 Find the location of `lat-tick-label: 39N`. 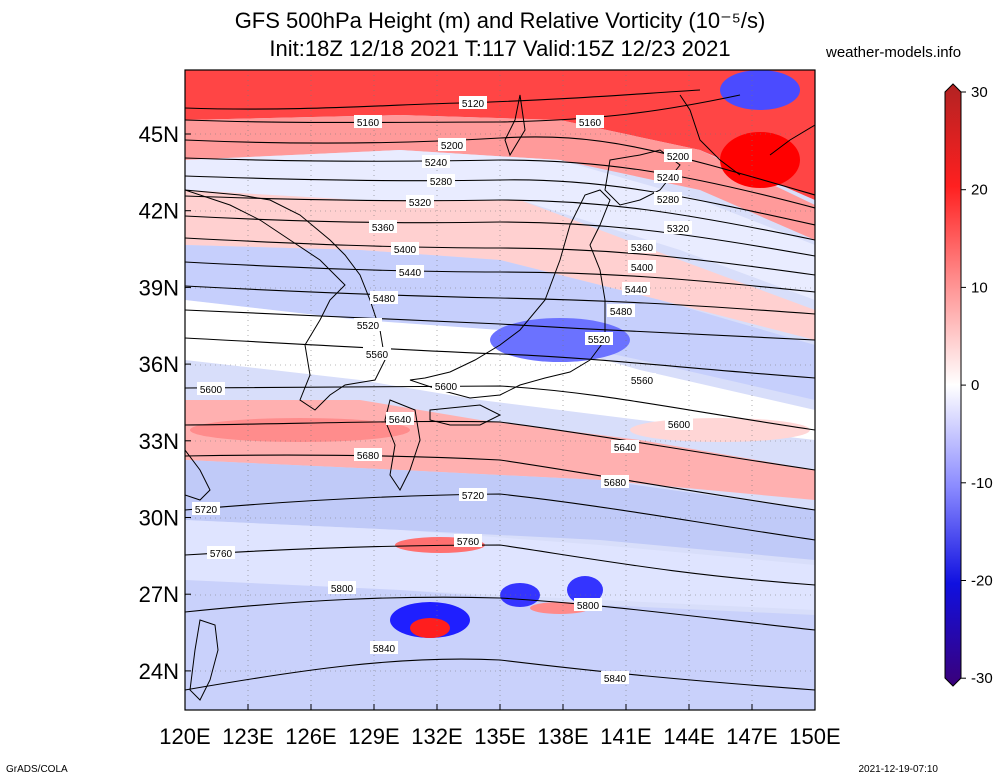

lat-tick-label: 39N is located at coordinates (159, 287).